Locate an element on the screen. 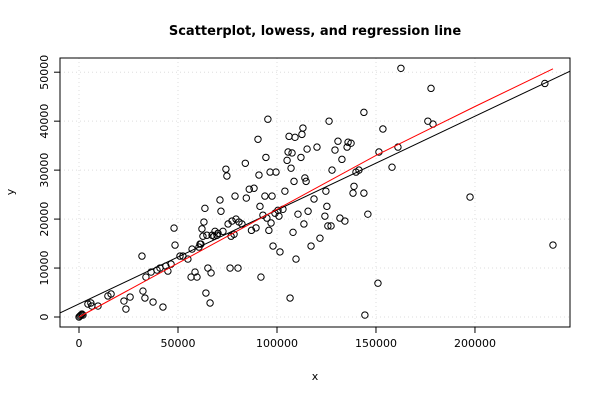  y-tick-label: 50000 is located at coordinates (44, 72).